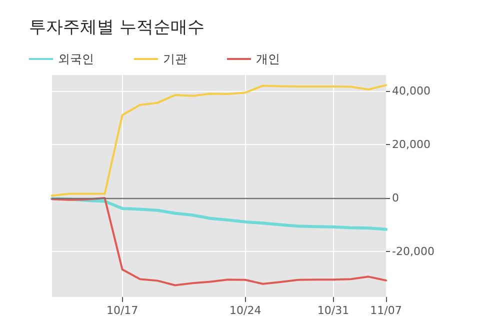 The height and width of the screenshot is (323, 500). What do you see at coordinates (386, 310) in the screenshot?
I see `x-tick-label: 11/07` at bounding box center [386, 310].